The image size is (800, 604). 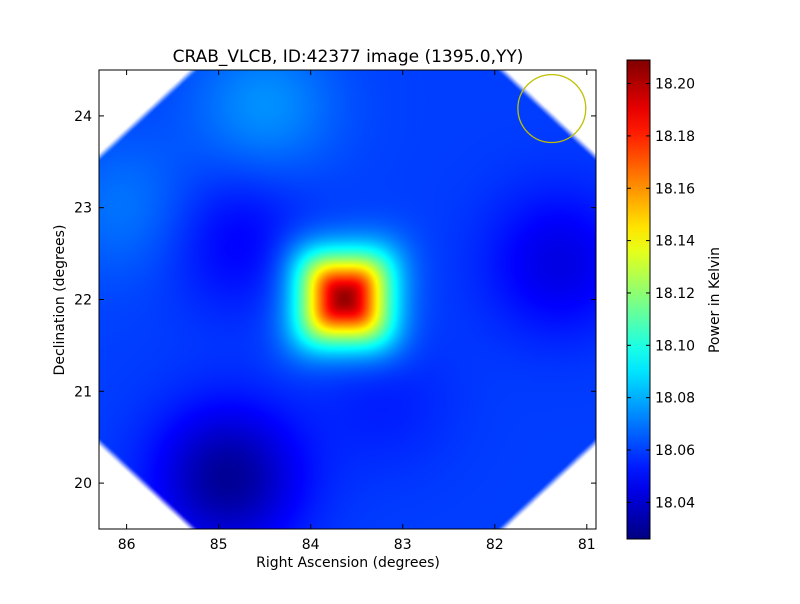 What do you see at coordinates (675, 294) in the screenshot?
I see `colorbar-tick-label: 18.12` at bounding box center [675, 294].